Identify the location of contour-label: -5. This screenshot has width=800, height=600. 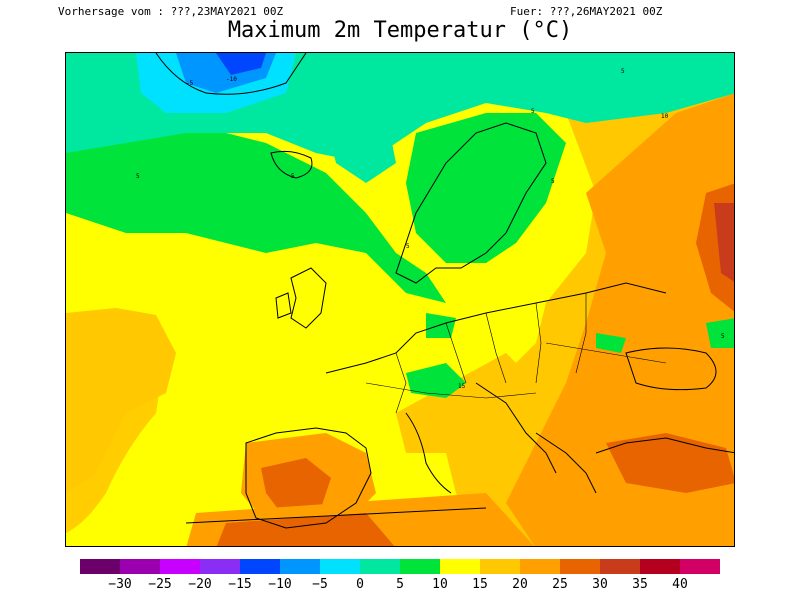
(190, 83).